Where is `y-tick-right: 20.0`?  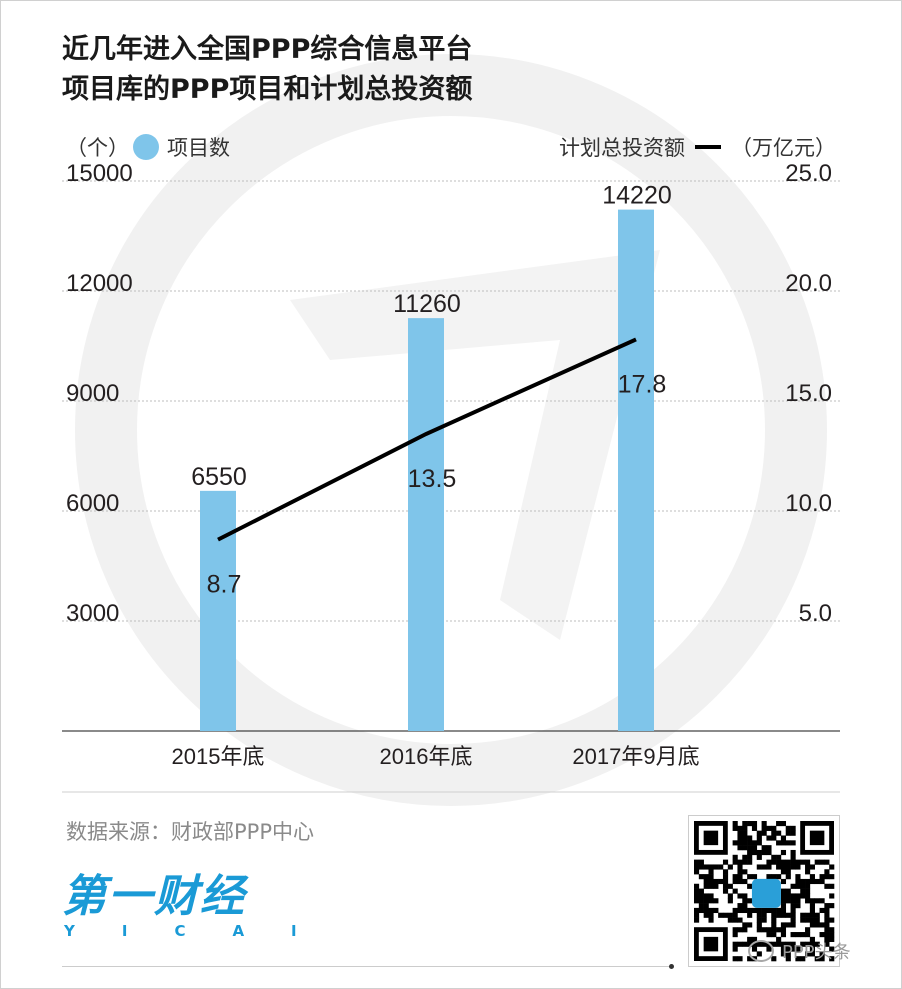 y-tick-right: 20.0 is located at coordinates (808, 283).